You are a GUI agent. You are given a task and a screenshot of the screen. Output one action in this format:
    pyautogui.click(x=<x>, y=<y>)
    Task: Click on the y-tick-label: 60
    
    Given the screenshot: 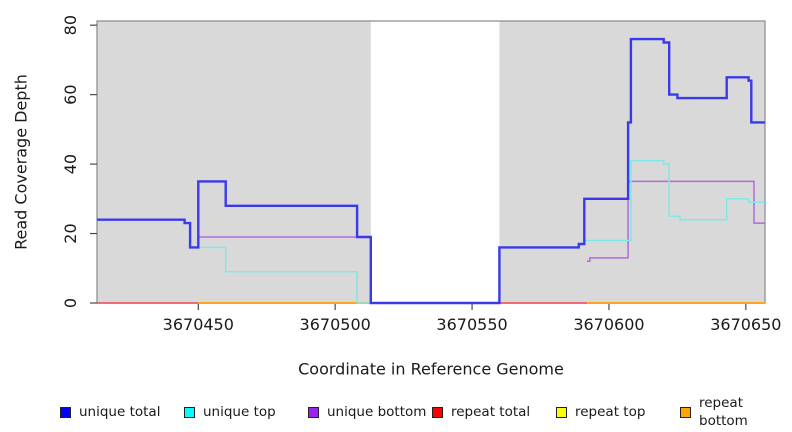 What is the action you would take?
    pyautogui.click(x=70, y=94)
    